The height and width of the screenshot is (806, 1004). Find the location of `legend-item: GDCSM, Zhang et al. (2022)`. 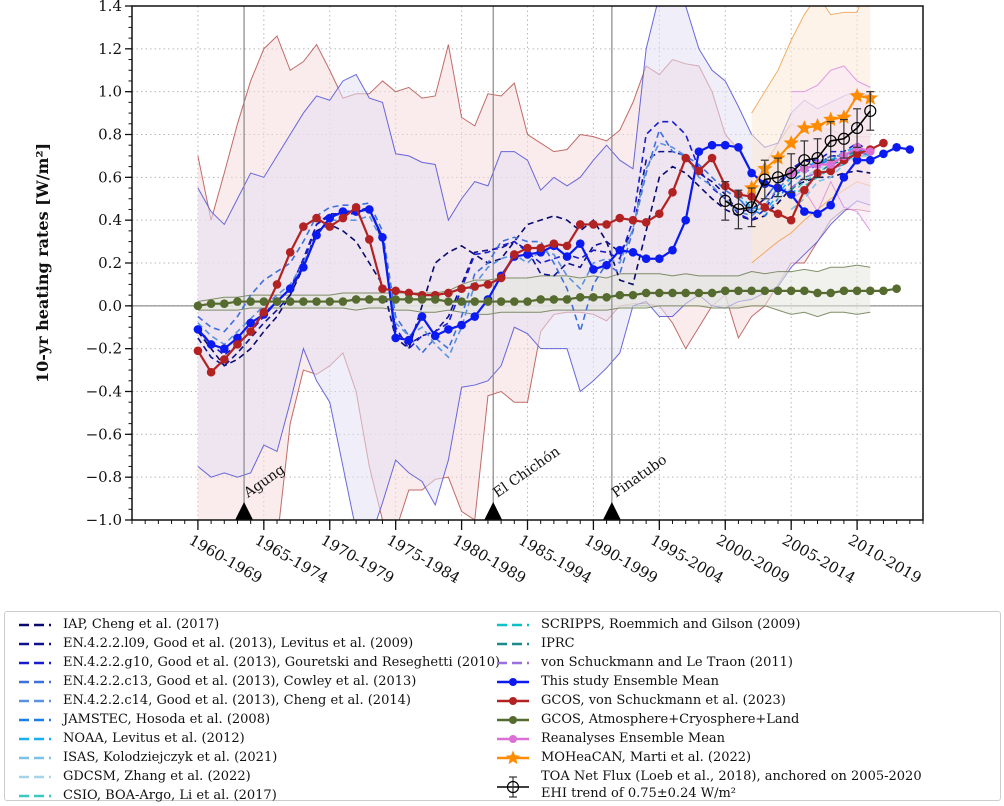

legend-item: GDCSM, Zhang et al. (2022) is located at coordinates (258, 777).